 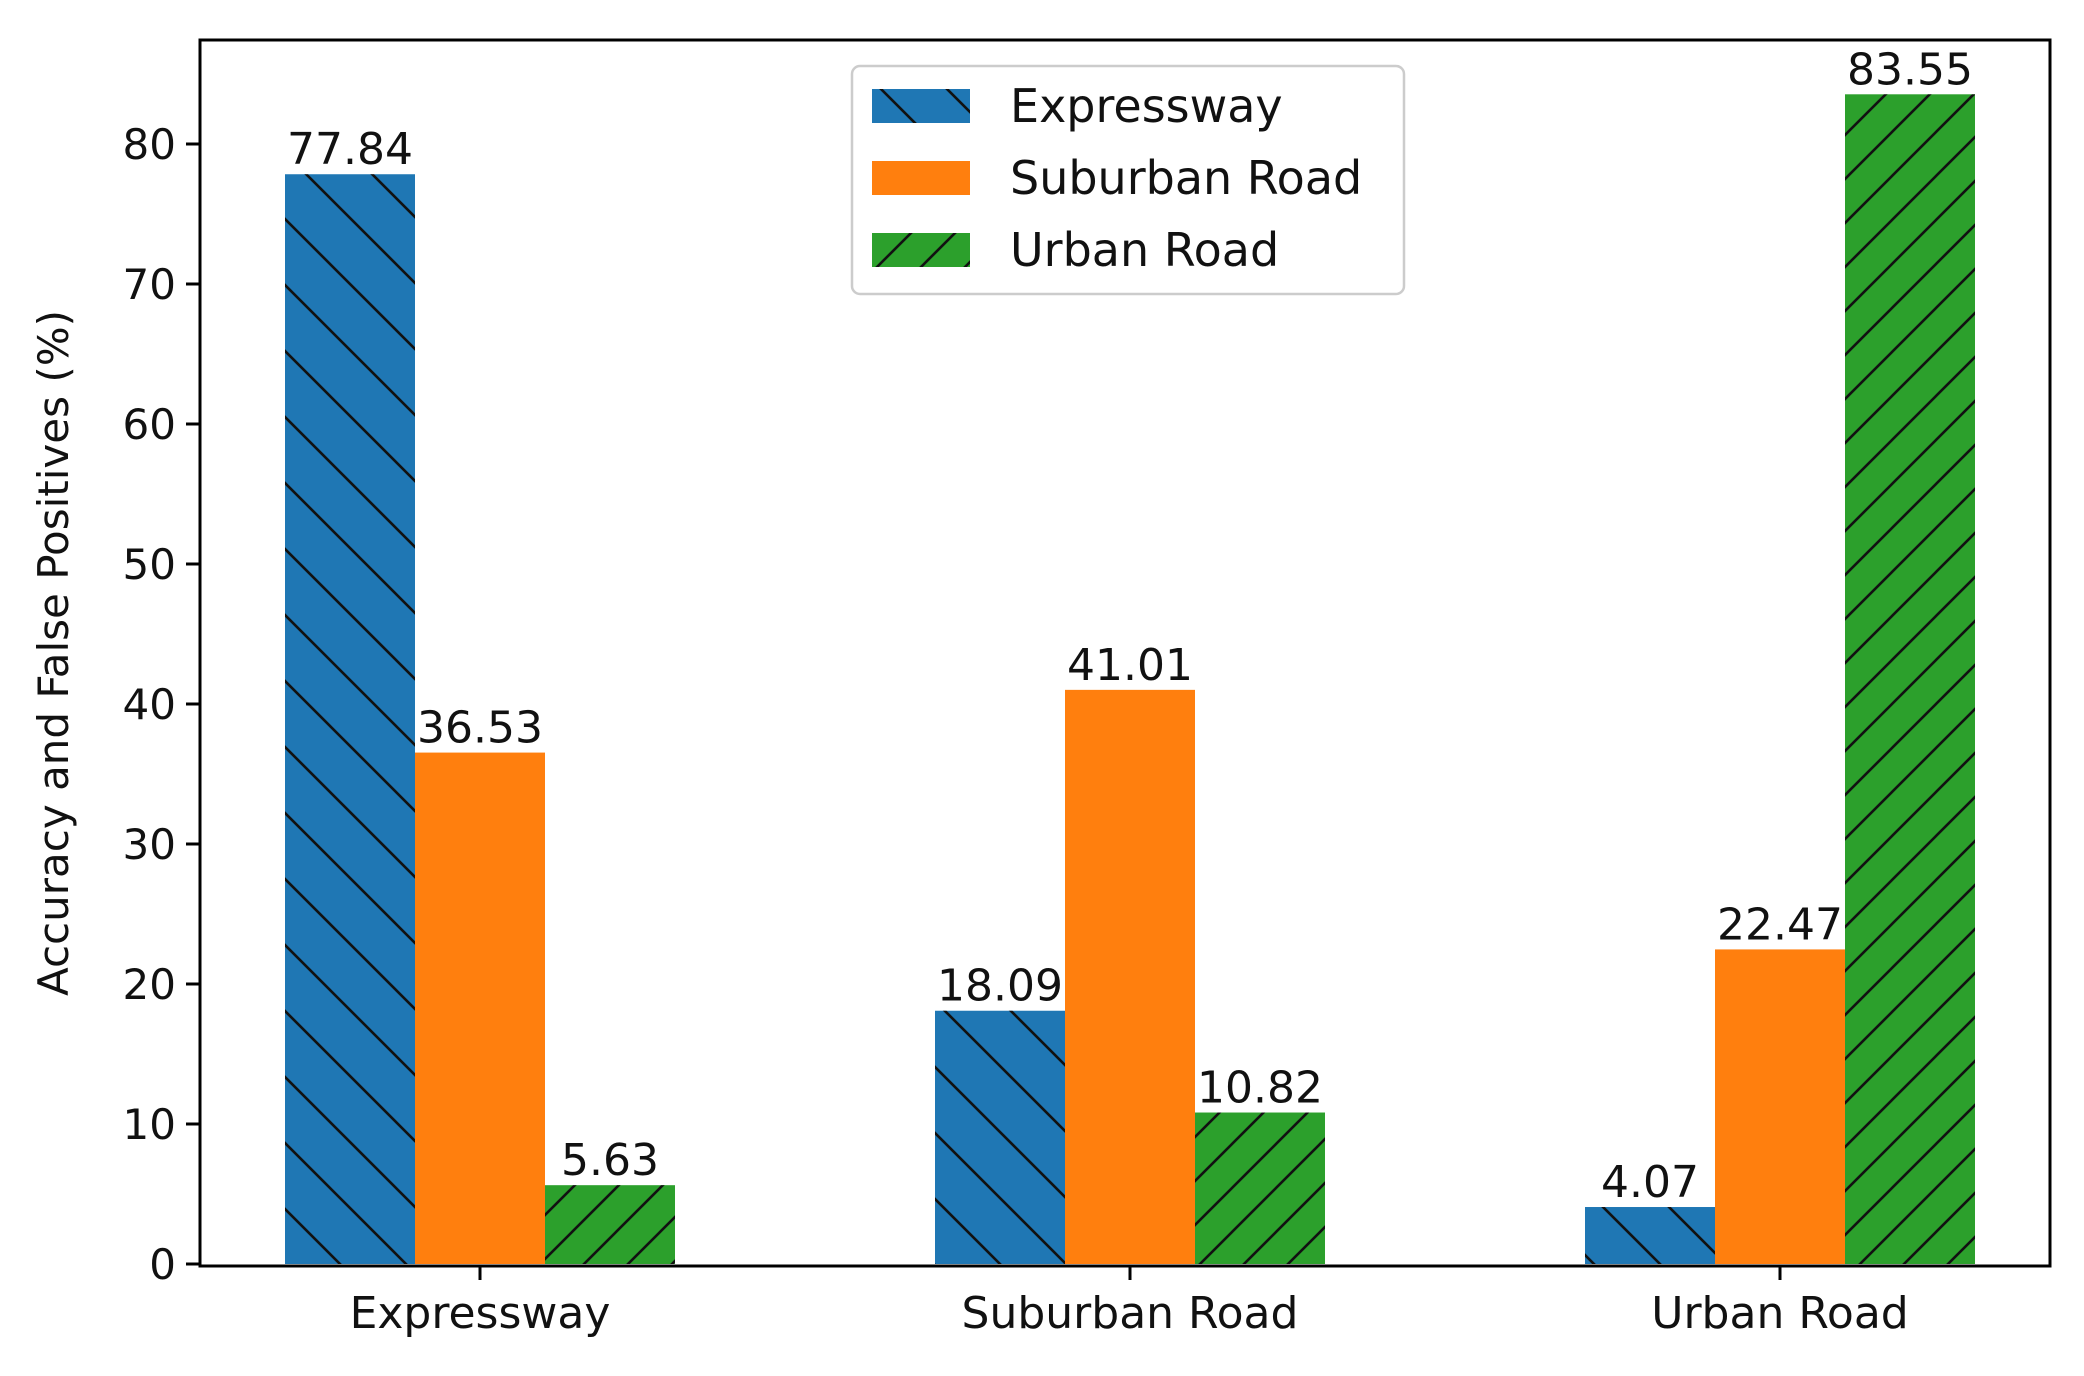 What do you see at coordinates (149, 144) in the screenshot?
I see `y-tick-label: 80` at bounding box center [149, 144].